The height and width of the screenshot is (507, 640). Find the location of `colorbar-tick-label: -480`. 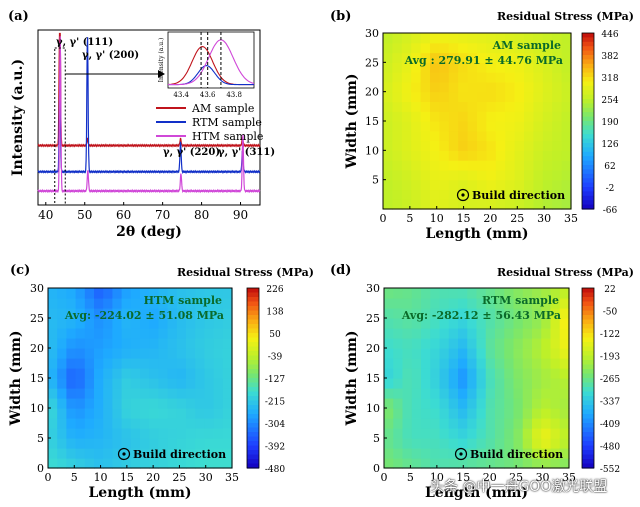

colorbar-tick-label: -480 is located at coordinates (610, 448).